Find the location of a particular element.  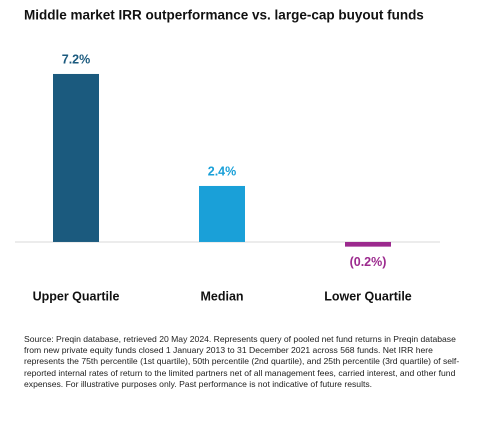

value-label: 7.2% is located at coordinates (76, 59).